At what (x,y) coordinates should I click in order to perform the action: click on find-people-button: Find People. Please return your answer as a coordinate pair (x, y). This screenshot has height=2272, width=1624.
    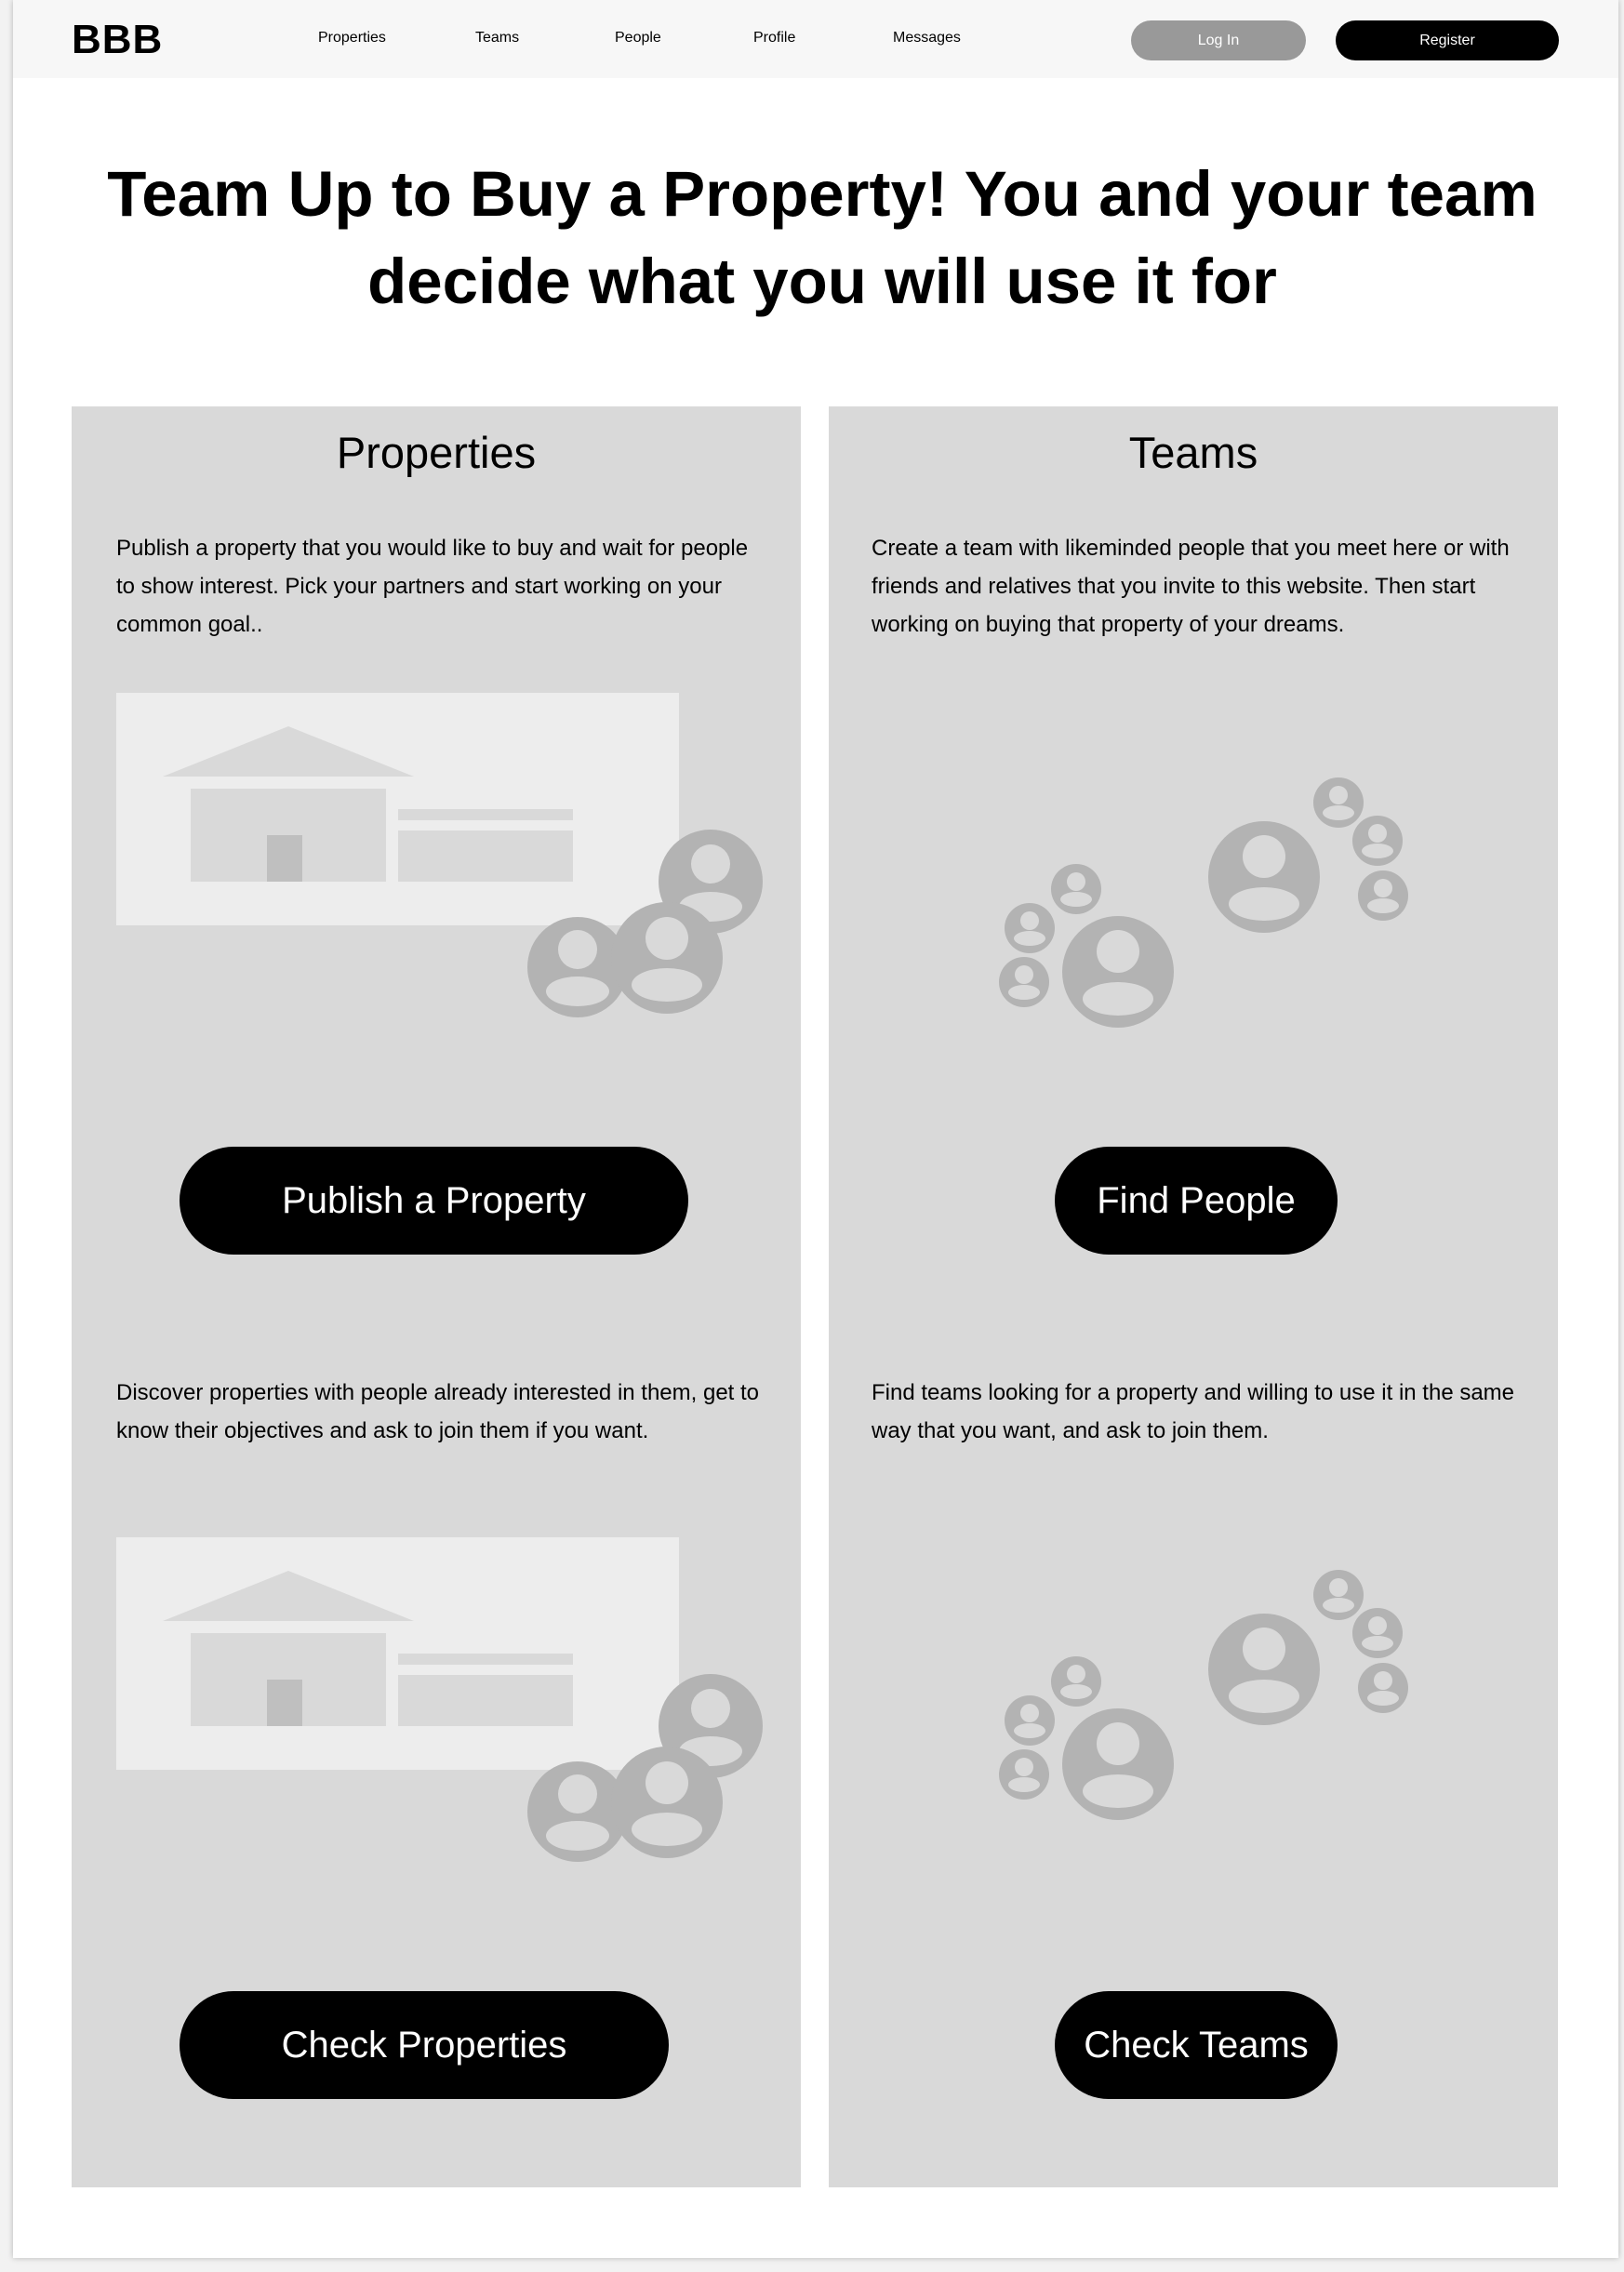
    Looking at the image, I should click on (1197, 1201).